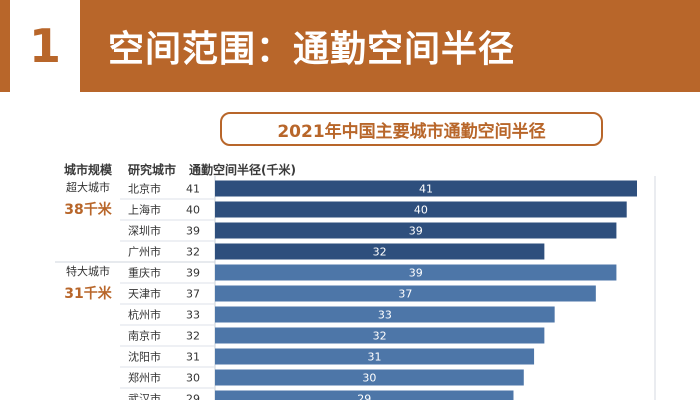  I want to click on header-research-city: 研究城市, so click(152, 170).